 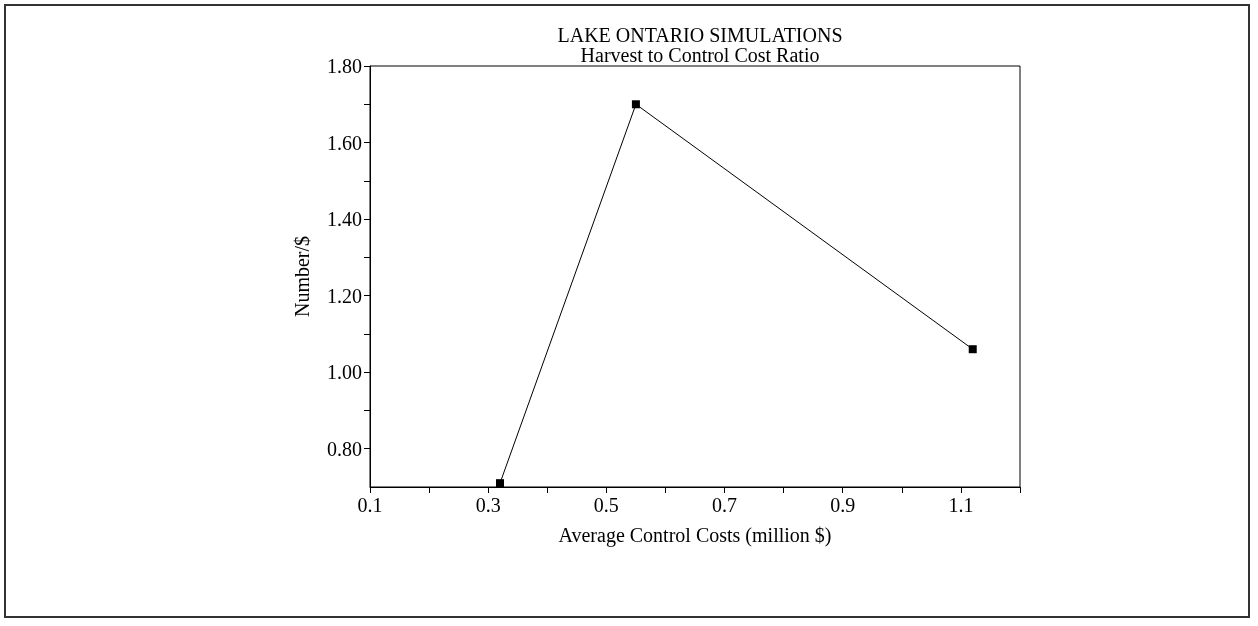 What do you see at coordinates (344, 295) in the screenshot?
I see `y-tick-label: 1.20` at bounding box center [344, 295].